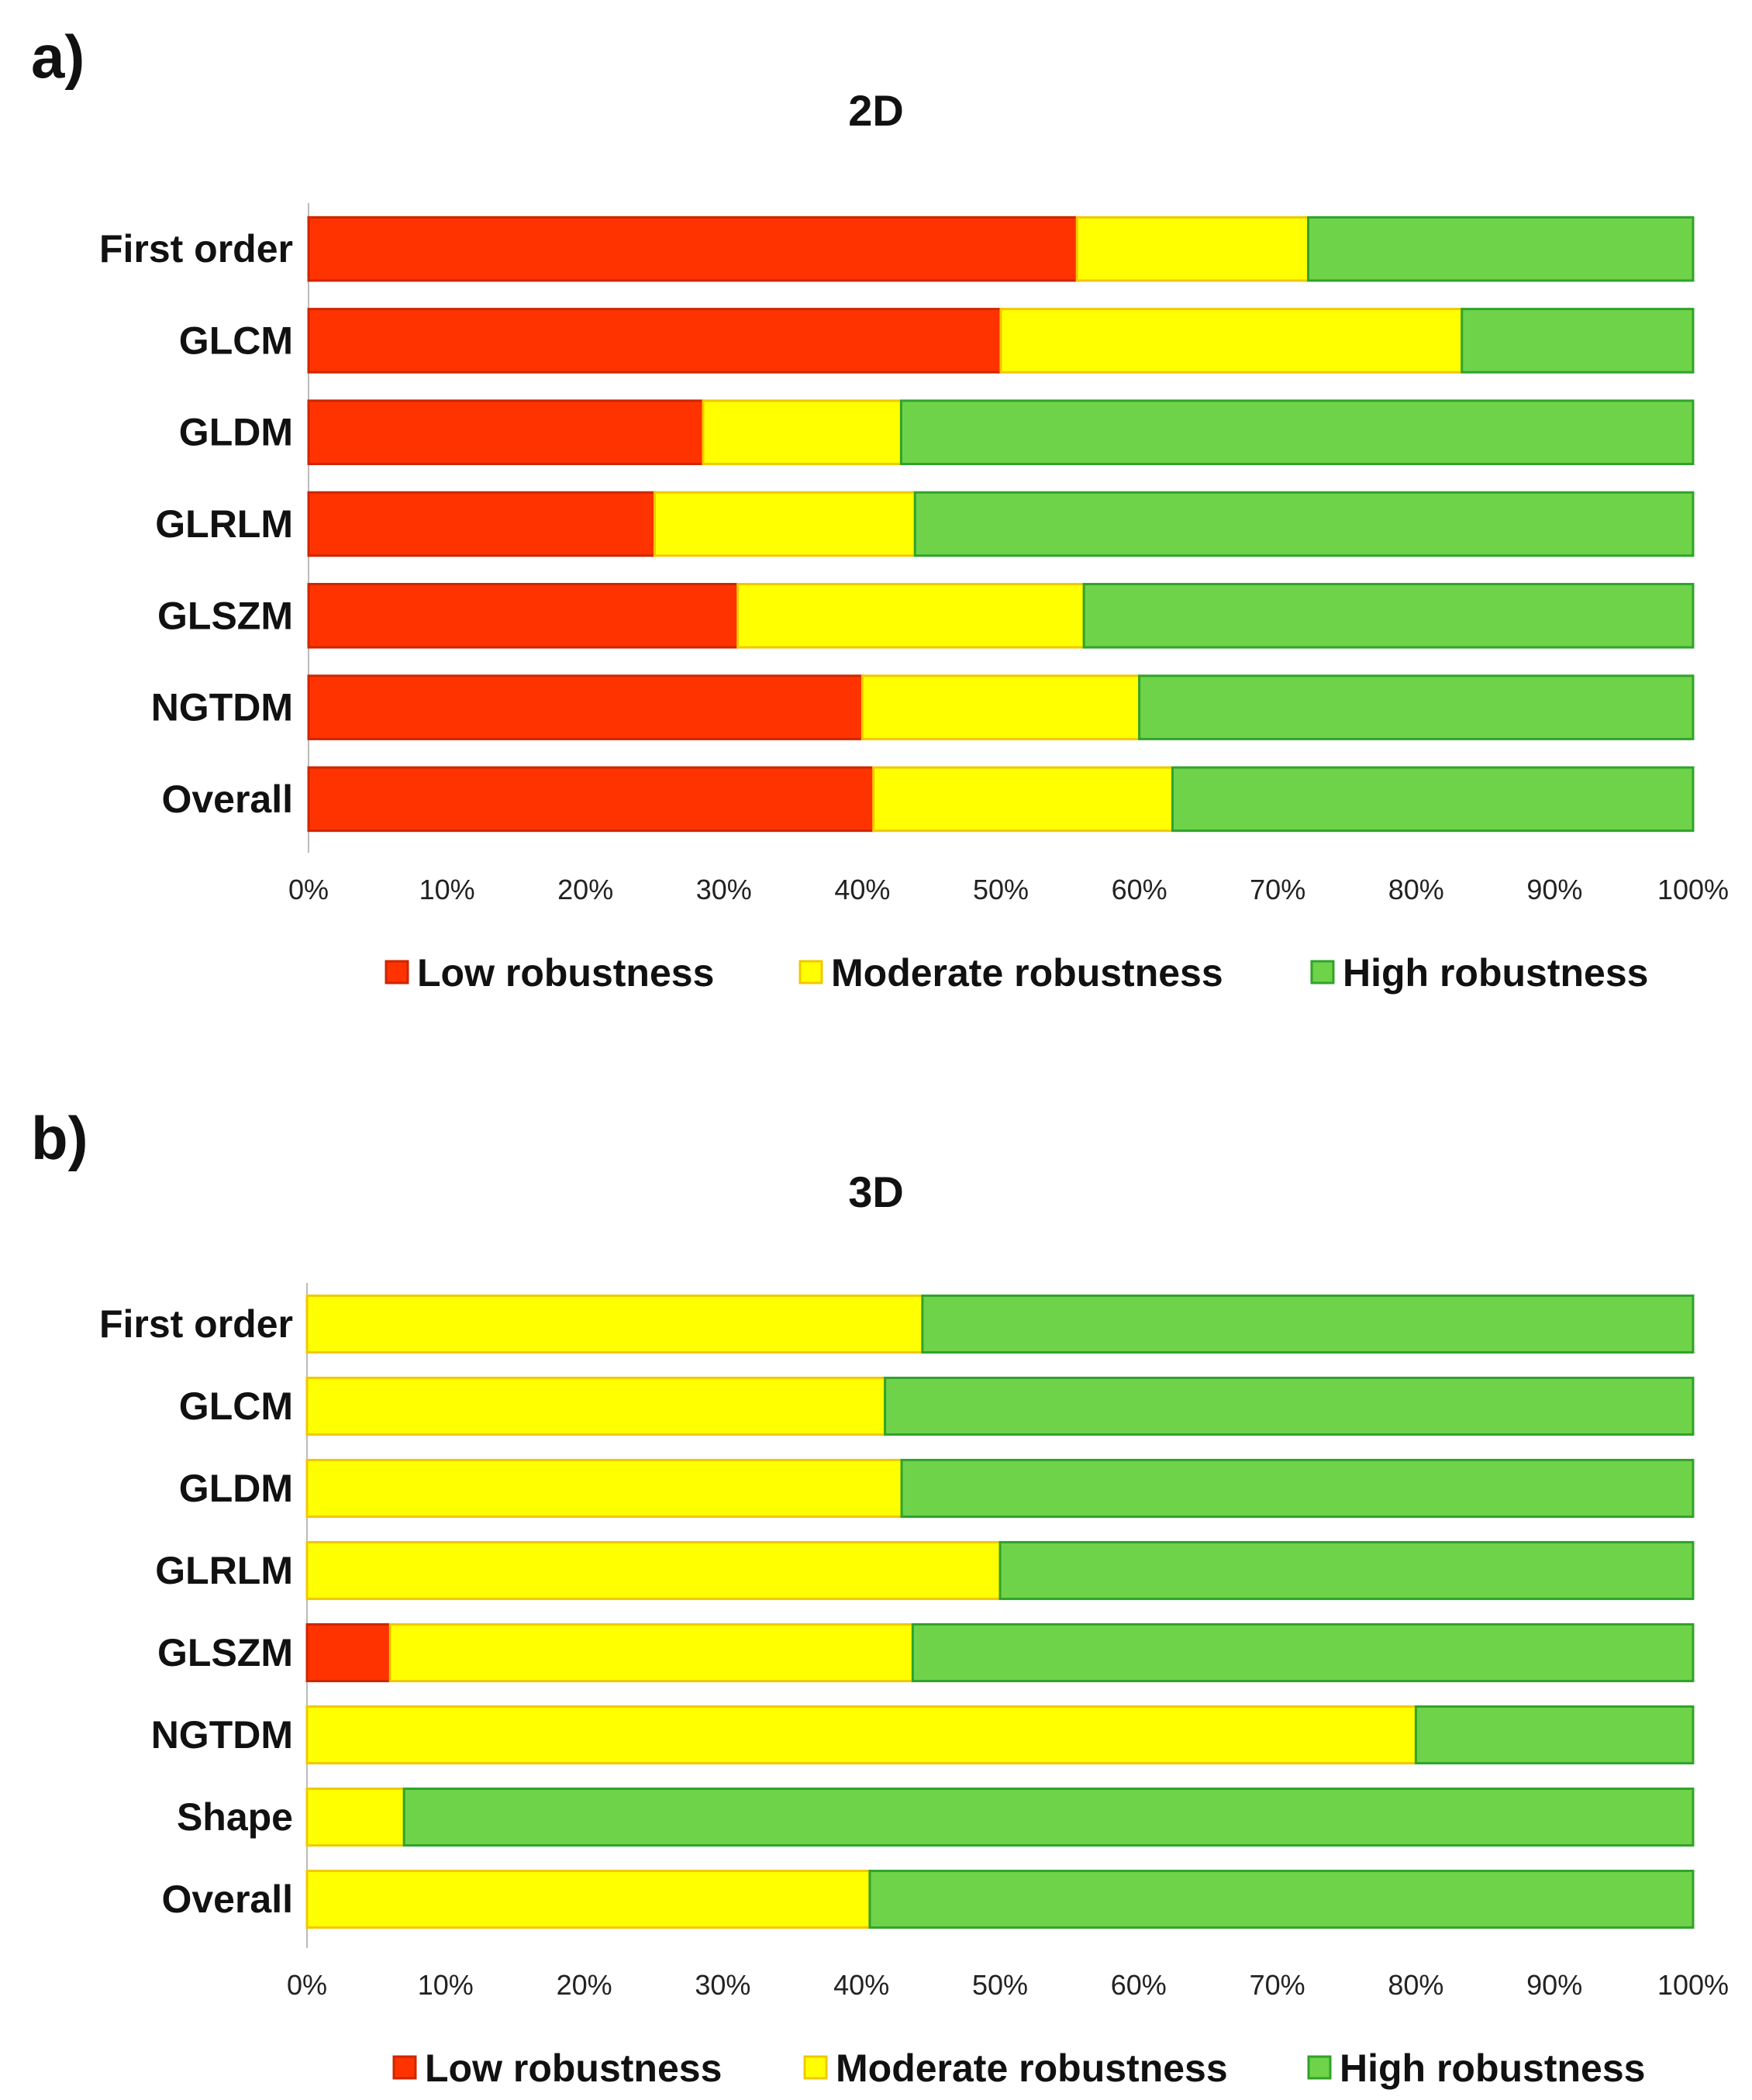  I want to click on category-label: Shape, so click(235, 1817).